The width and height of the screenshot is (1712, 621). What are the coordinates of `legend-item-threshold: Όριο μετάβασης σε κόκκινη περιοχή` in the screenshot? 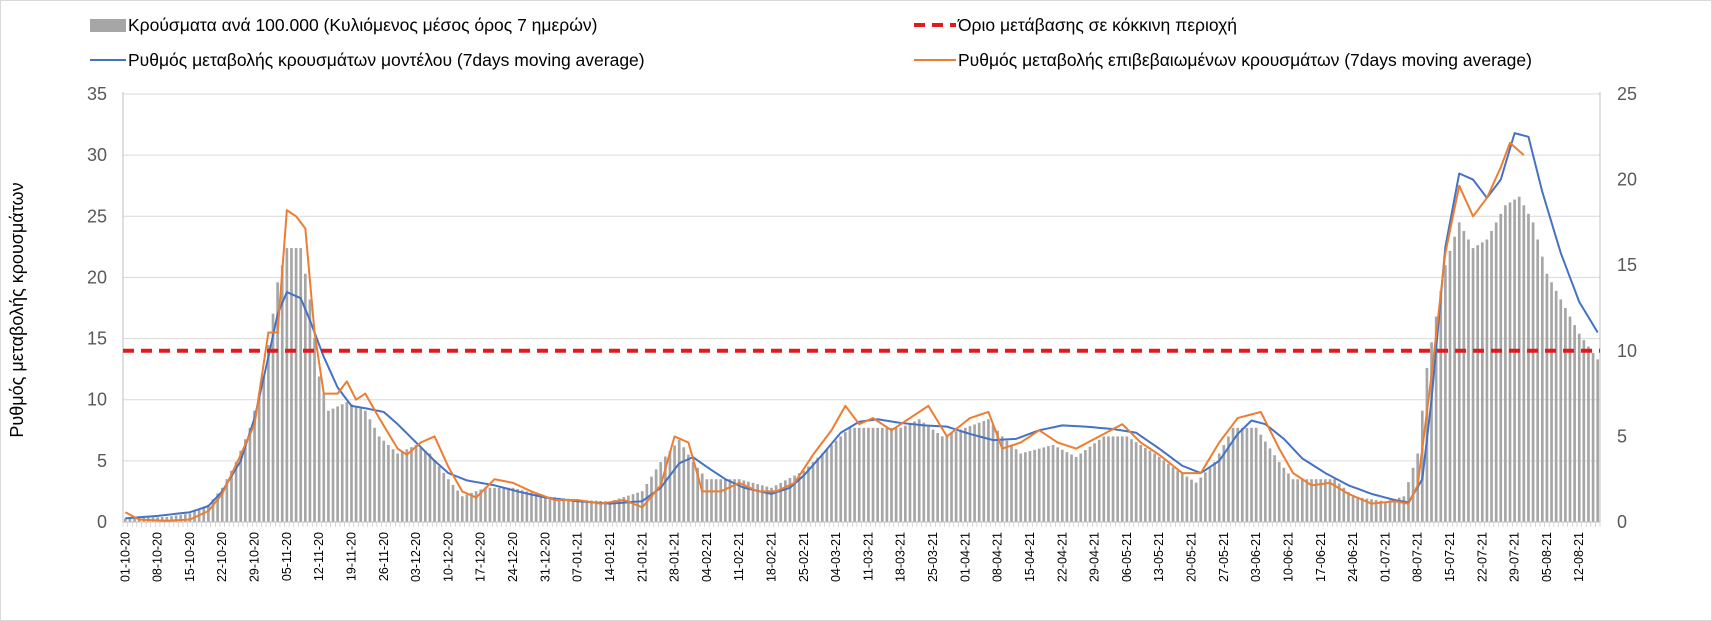 It's located at (1075, 25).